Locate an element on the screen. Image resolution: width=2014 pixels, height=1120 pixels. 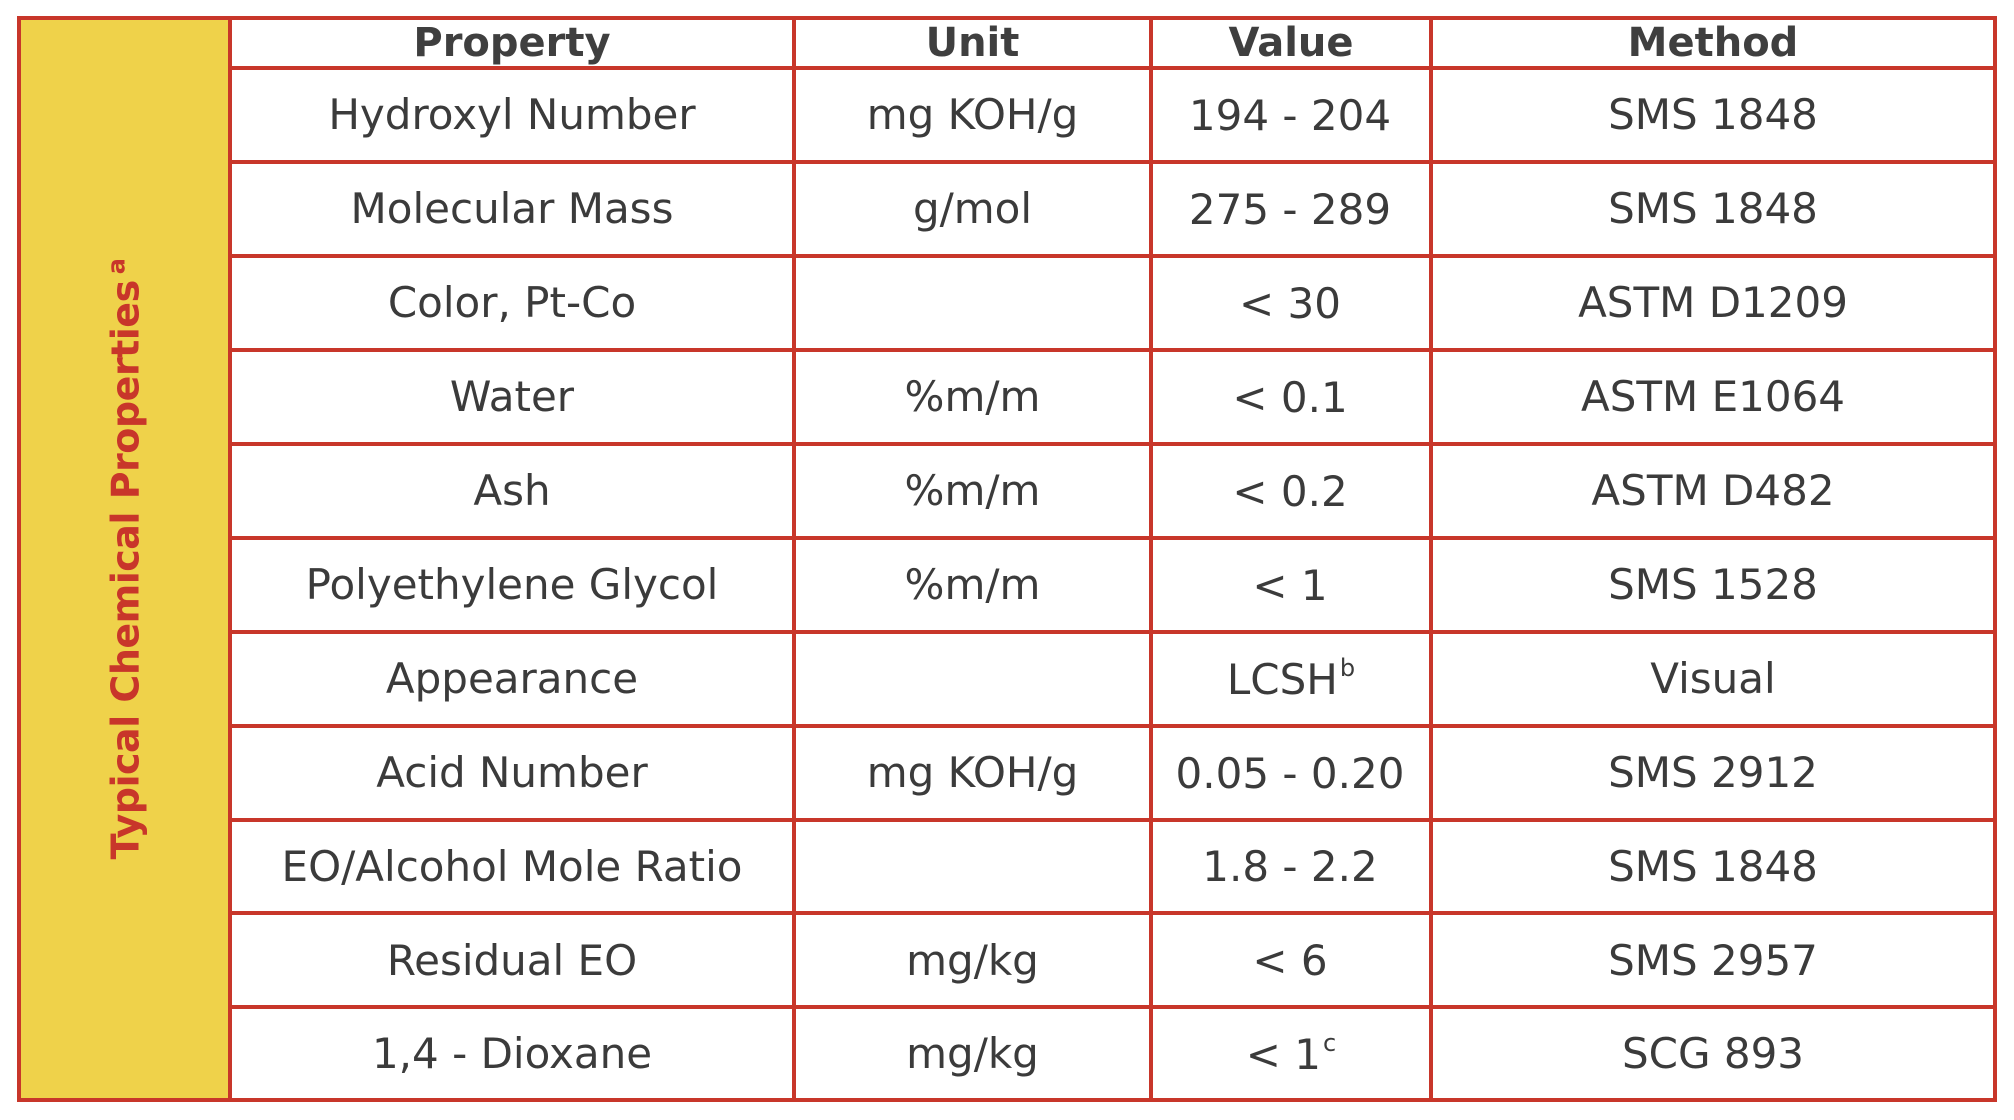
cell-method: SMS 1528 is located at coordinates (1711, 584).